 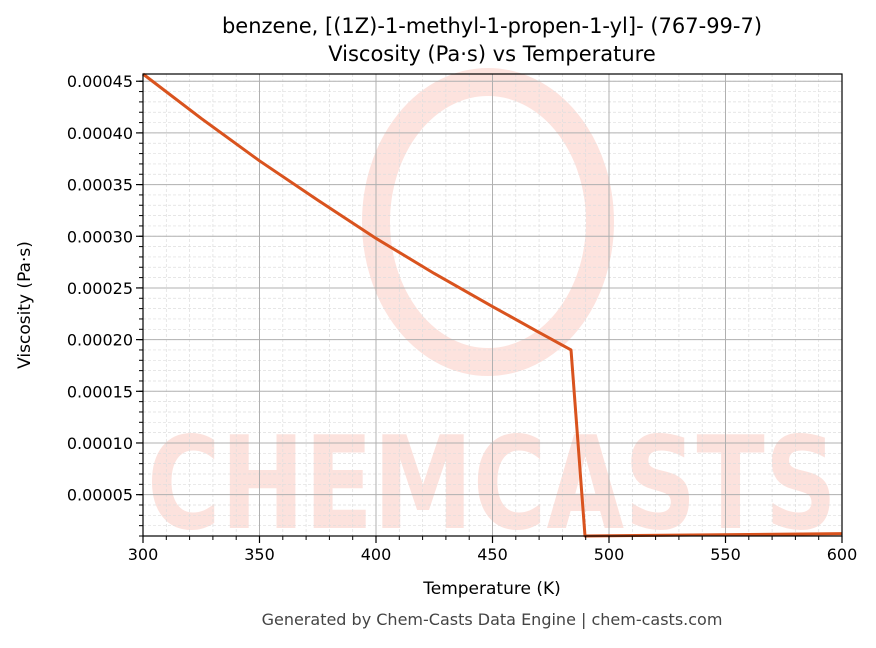 I want to click on y-tick-label: 0.00040, so click(x=100, y=133).